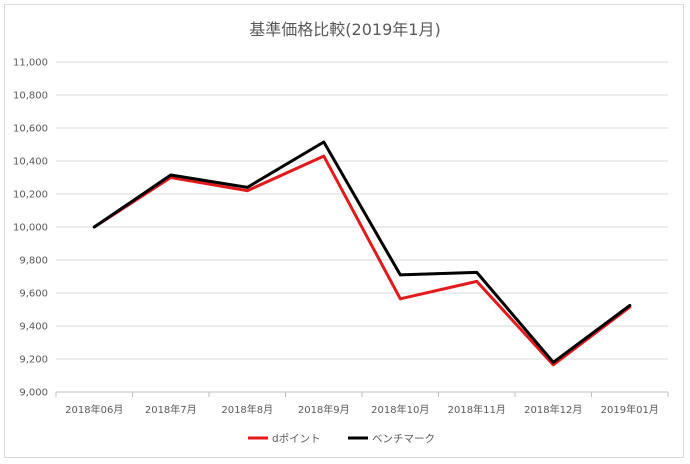 This screenshot has width=690, height=464. What do you see at coordinates (30, 63) in the screenshot?
I see `y-tick-label: 11,000` at bounding box center [30, 63].